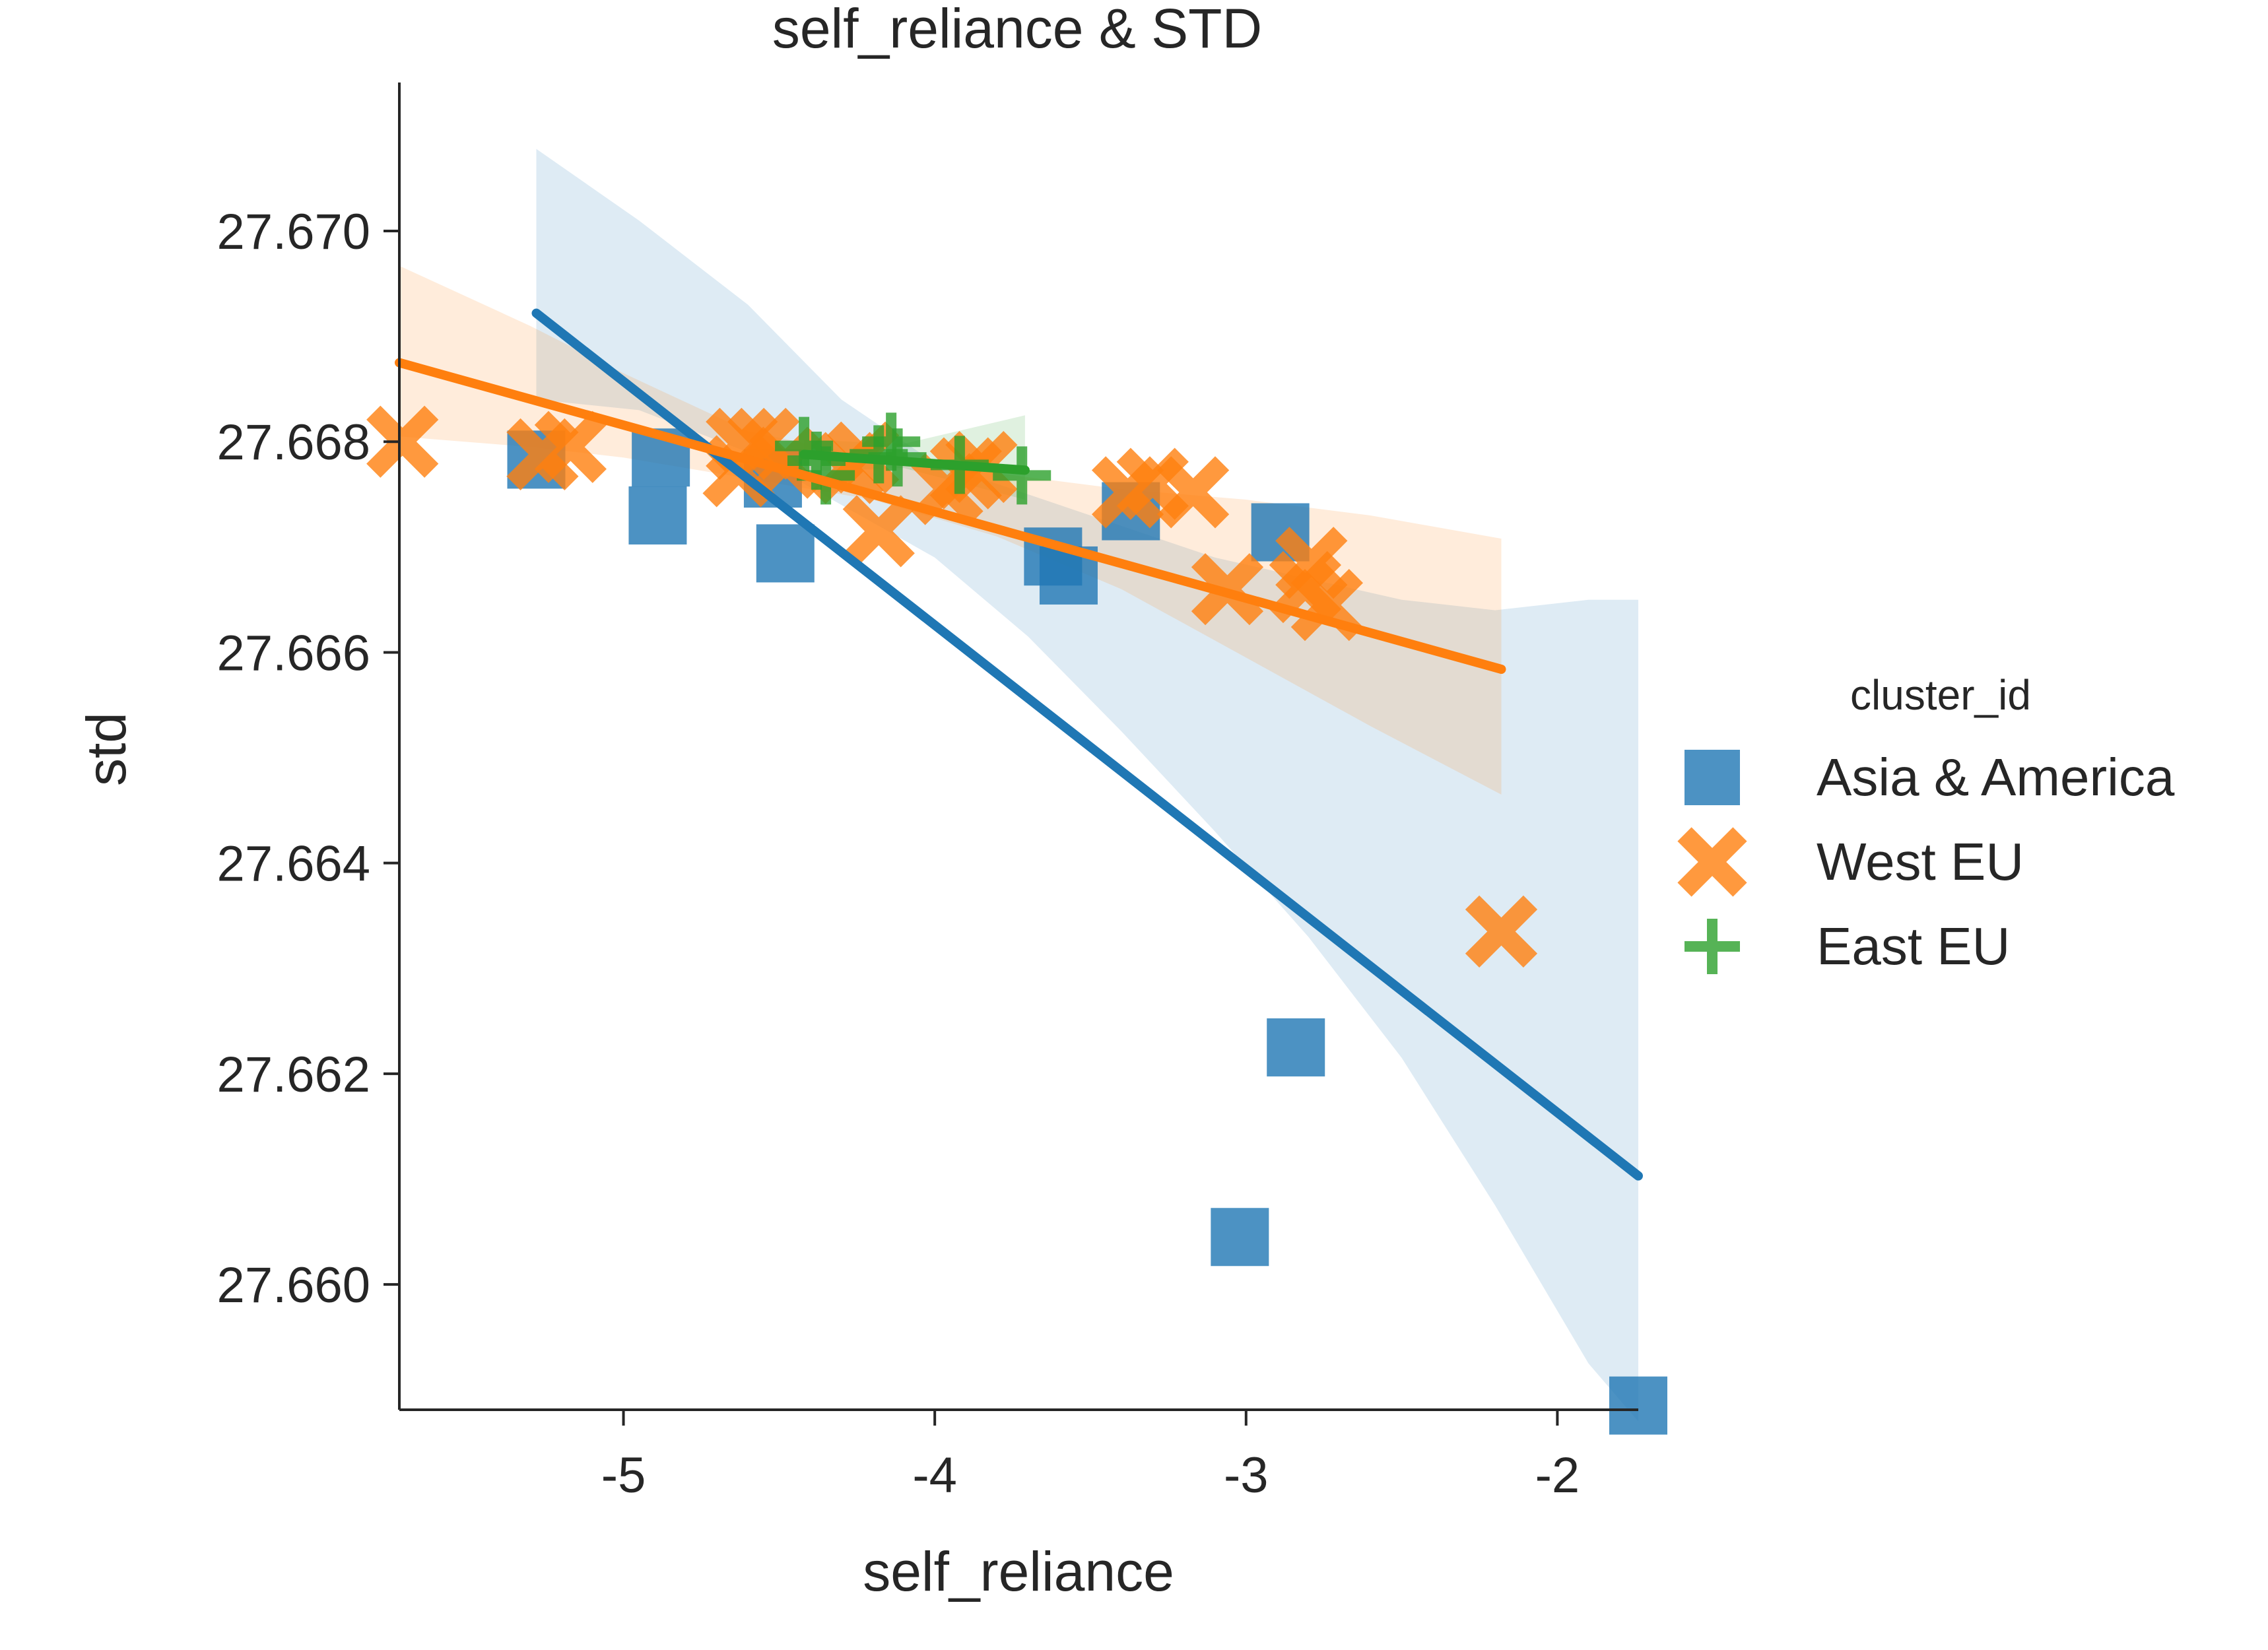  Describe the element at coordinates (623, 1475) in the screenshot. I see `x-tick-label: -5` at that location.